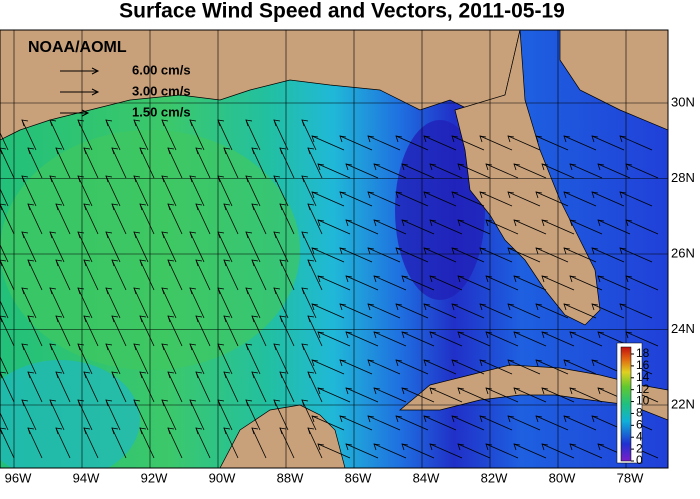  What do you see at coordinates (639, 413) in the screenshot?
I see `colorbar-tick-label: 8` at bounding box center [639, 413].